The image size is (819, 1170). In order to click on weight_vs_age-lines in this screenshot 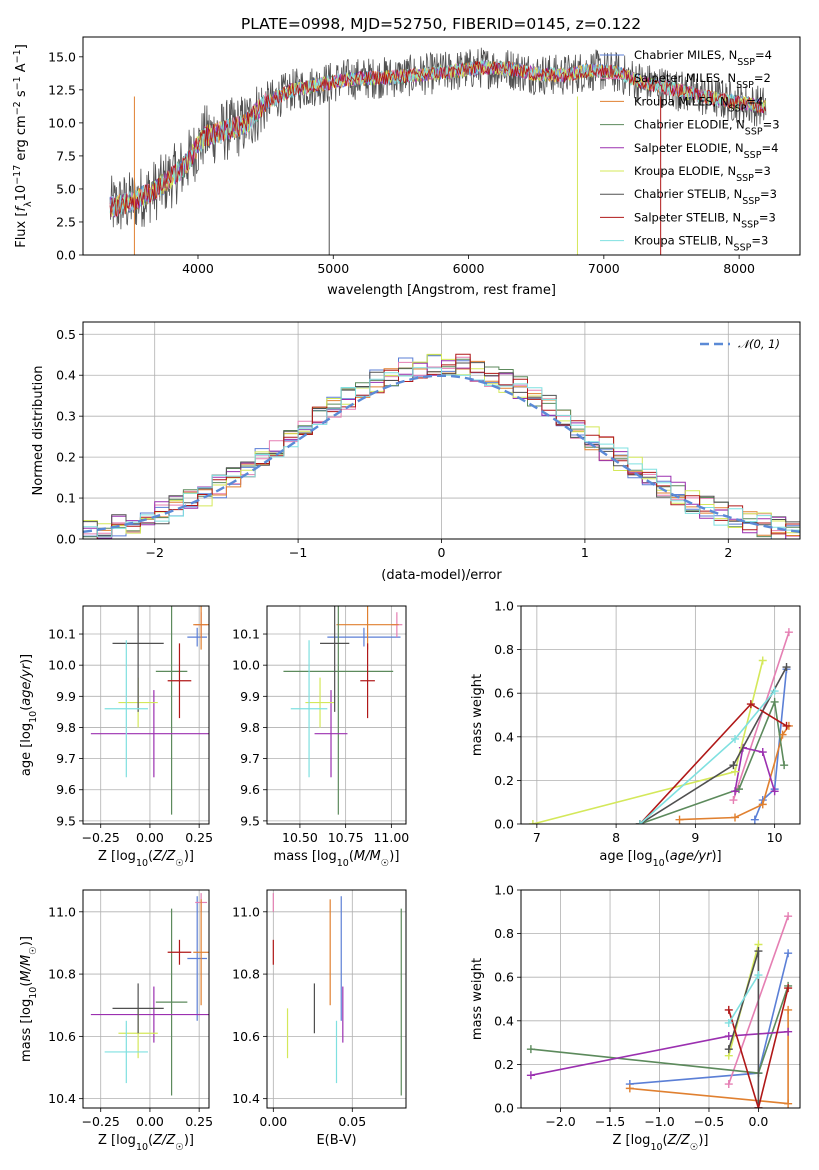, I will do `click(660, 726)`.